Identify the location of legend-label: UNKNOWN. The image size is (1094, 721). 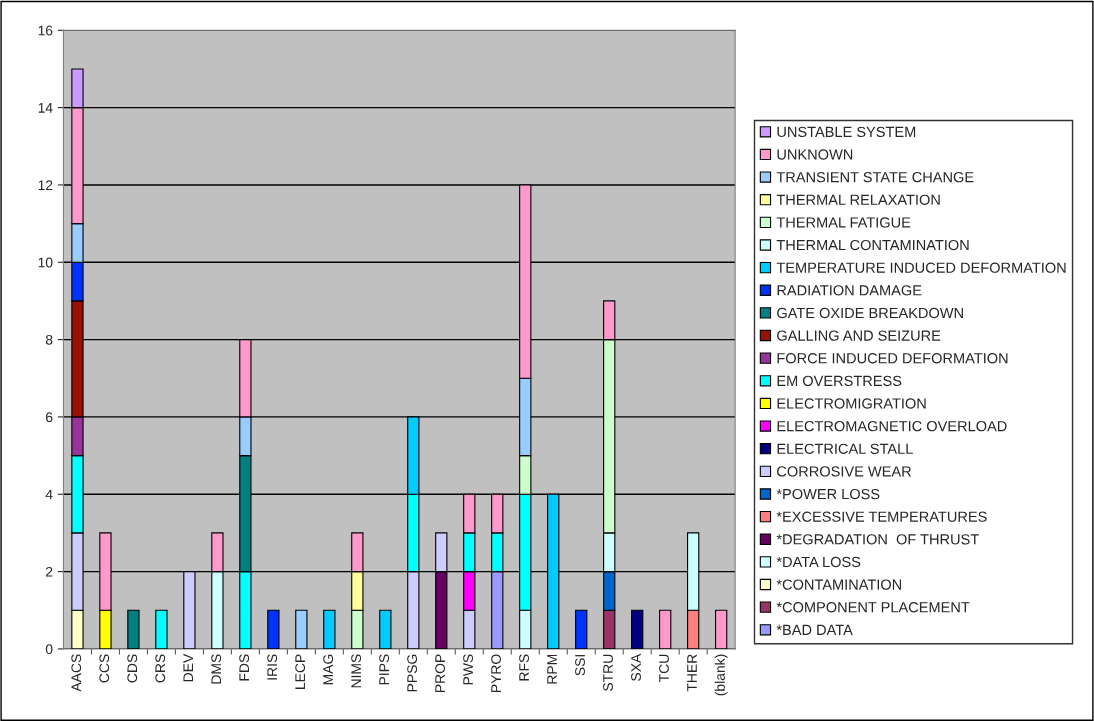
(815, 154).